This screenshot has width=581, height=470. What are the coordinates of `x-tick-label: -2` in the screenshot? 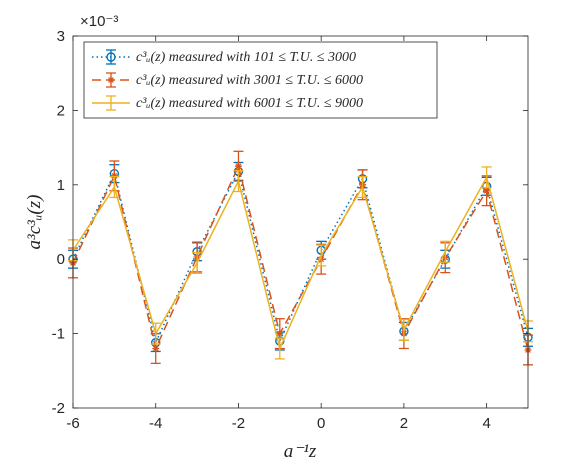 It's located at (238, 423).